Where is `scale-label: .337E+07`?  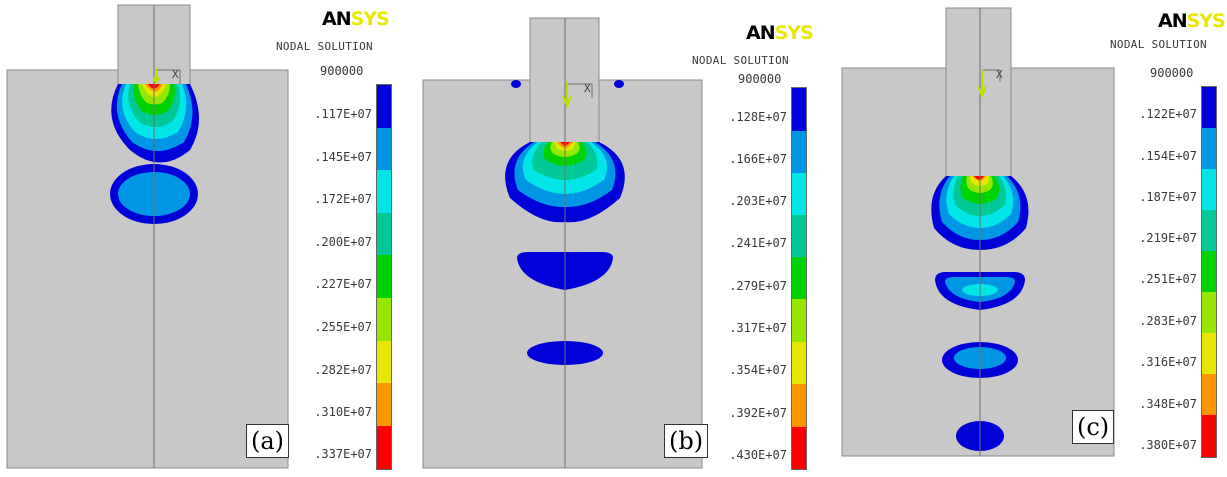 scale-label: .337E+07 is located at coordinates (343, 454).